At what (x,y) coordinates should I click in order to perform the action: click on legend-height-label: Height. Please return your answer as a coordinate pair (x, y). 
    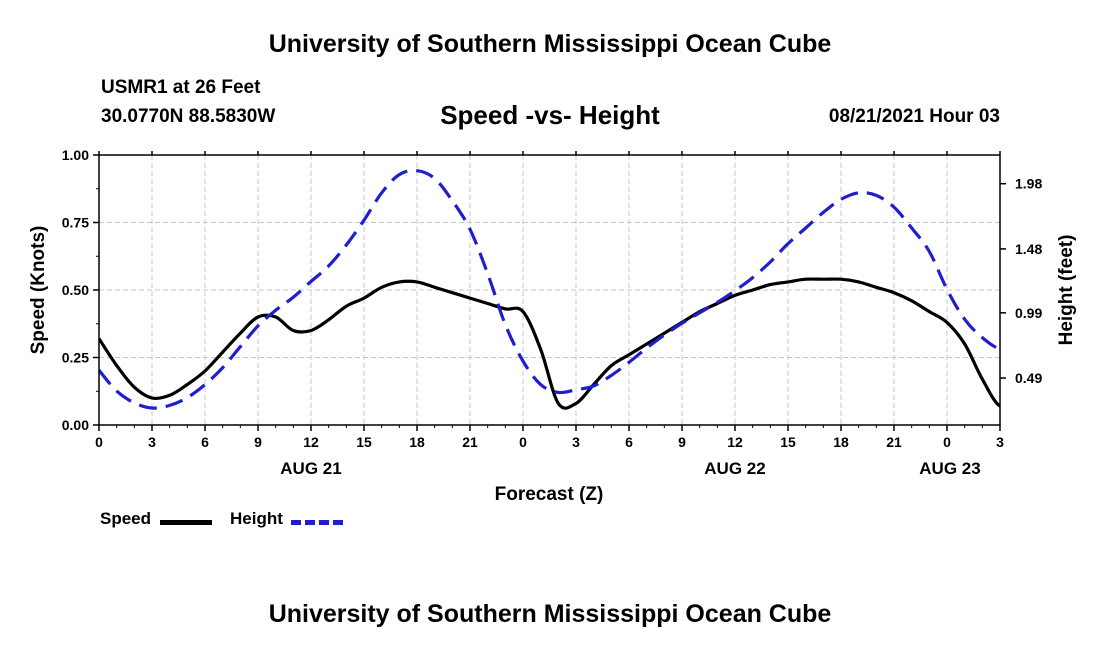
    Looking at the image, I should click on (256, 518).